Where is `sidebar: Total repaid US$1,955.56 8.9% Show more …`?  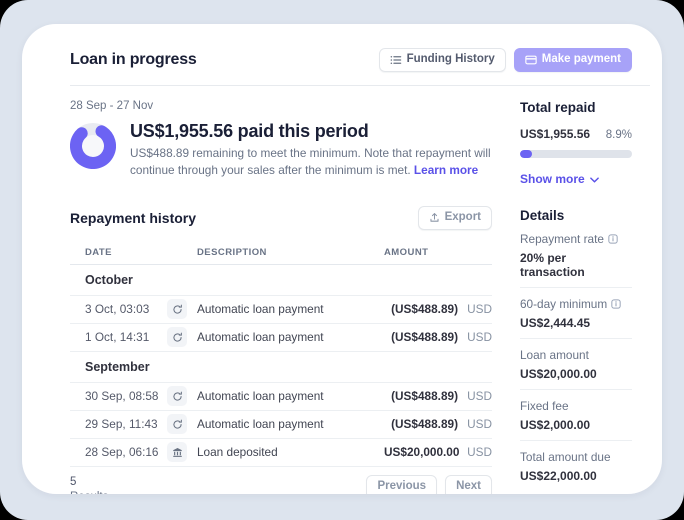
sidebar: Total repaid US$1,955.56 8.9% Show more … is located at coordinates (576, 297).